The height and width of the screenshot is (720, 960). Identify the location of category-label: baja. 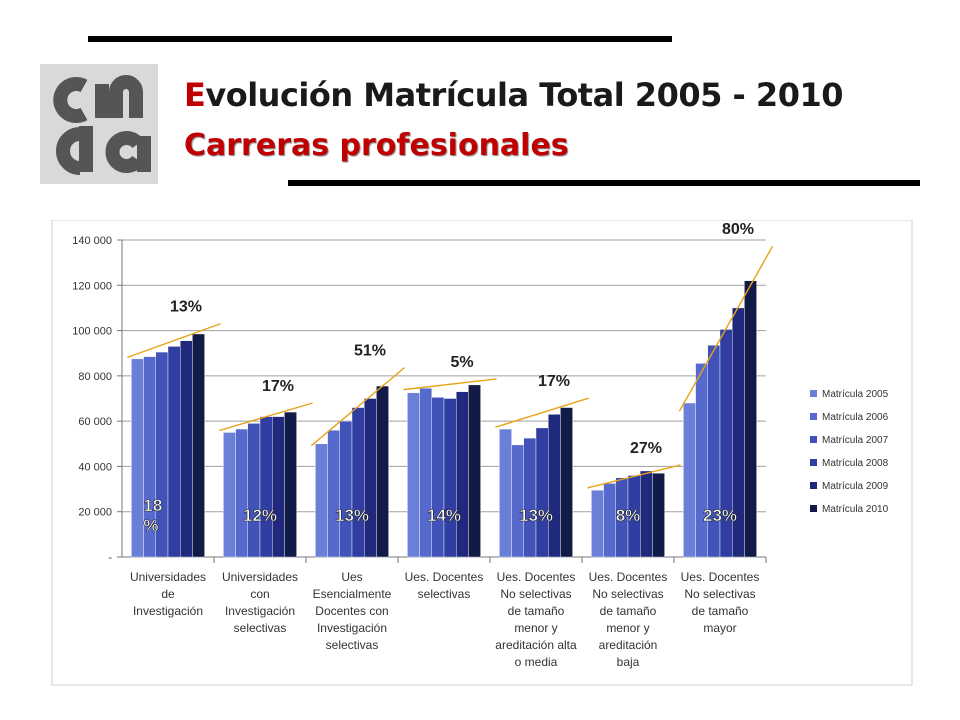
(628, 662).